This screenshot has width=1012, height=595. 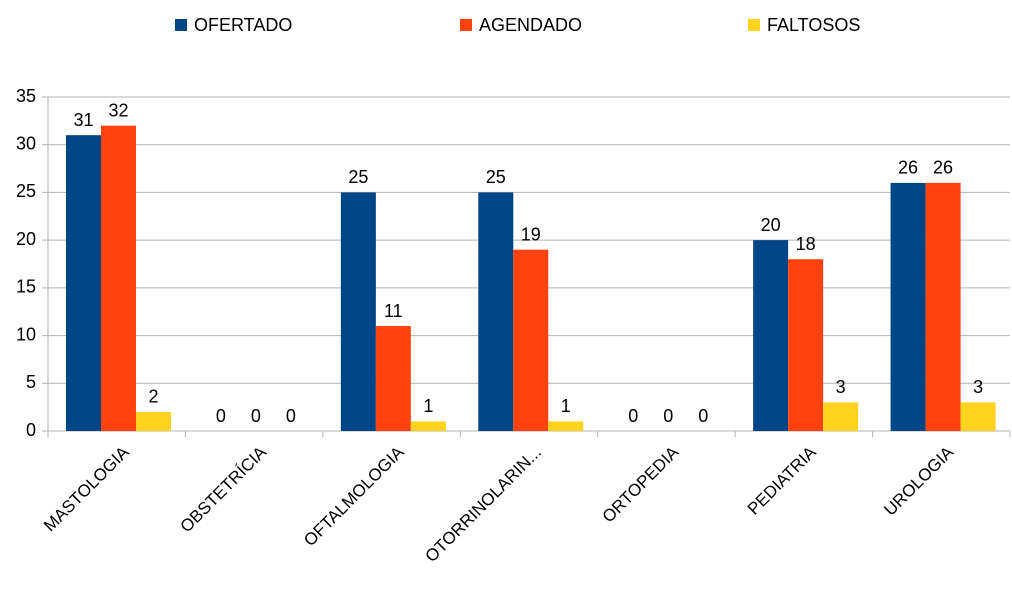 I want to click on y-tick-label: 5, so click(x=31, y=382).